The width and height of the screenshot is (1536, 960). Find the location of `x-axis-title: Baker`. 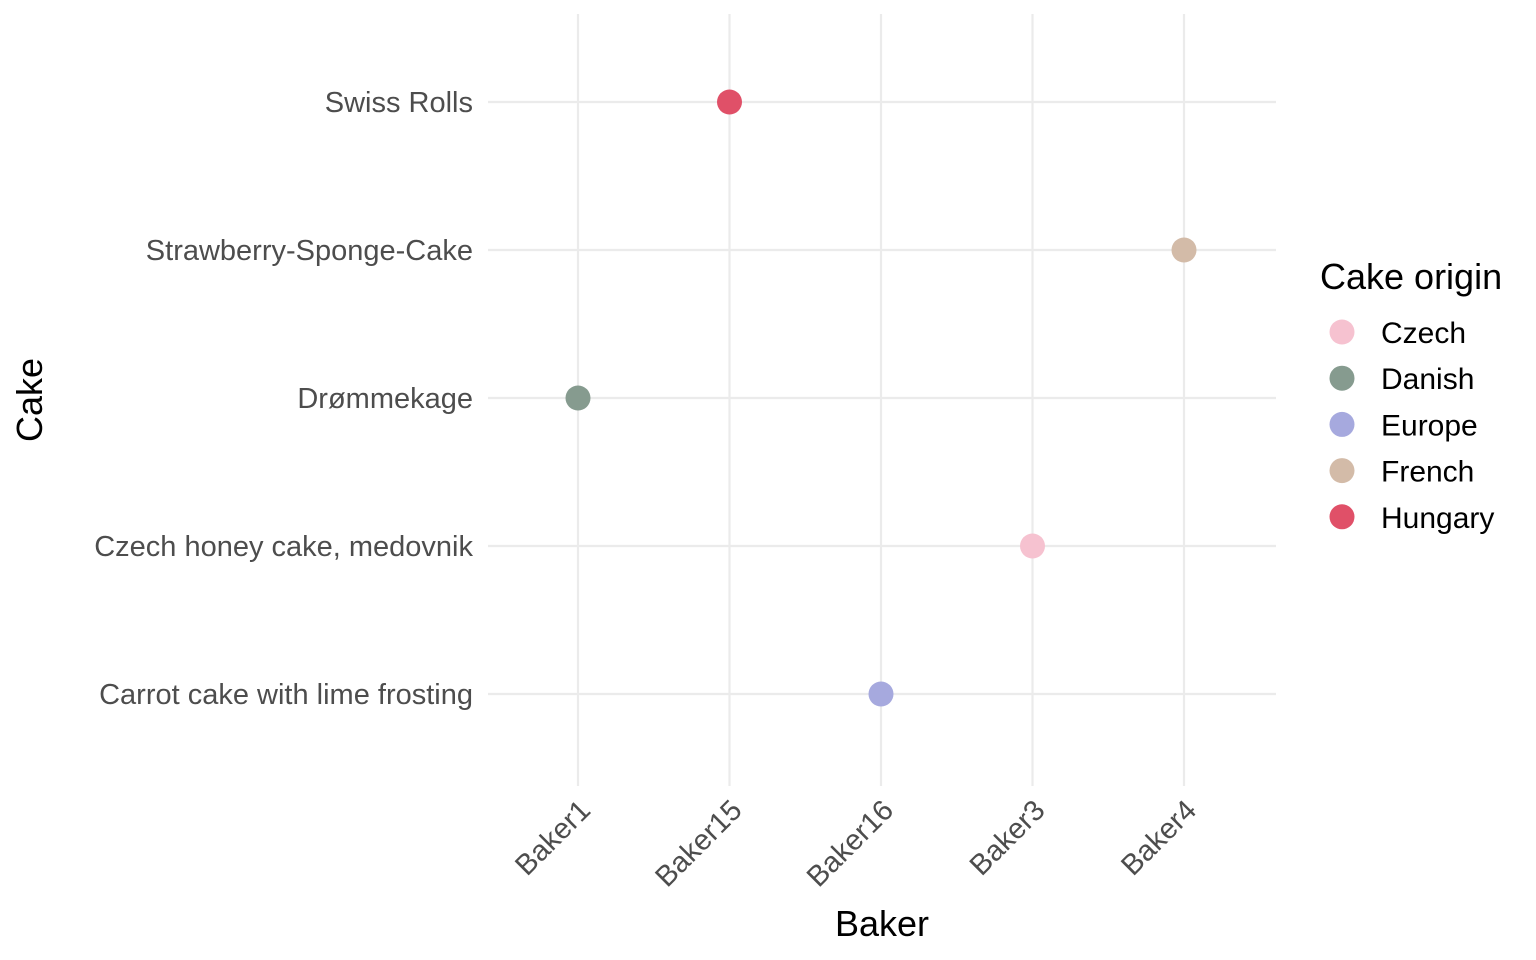

x-axis-title: Baker is located at coordinates (882, 923).